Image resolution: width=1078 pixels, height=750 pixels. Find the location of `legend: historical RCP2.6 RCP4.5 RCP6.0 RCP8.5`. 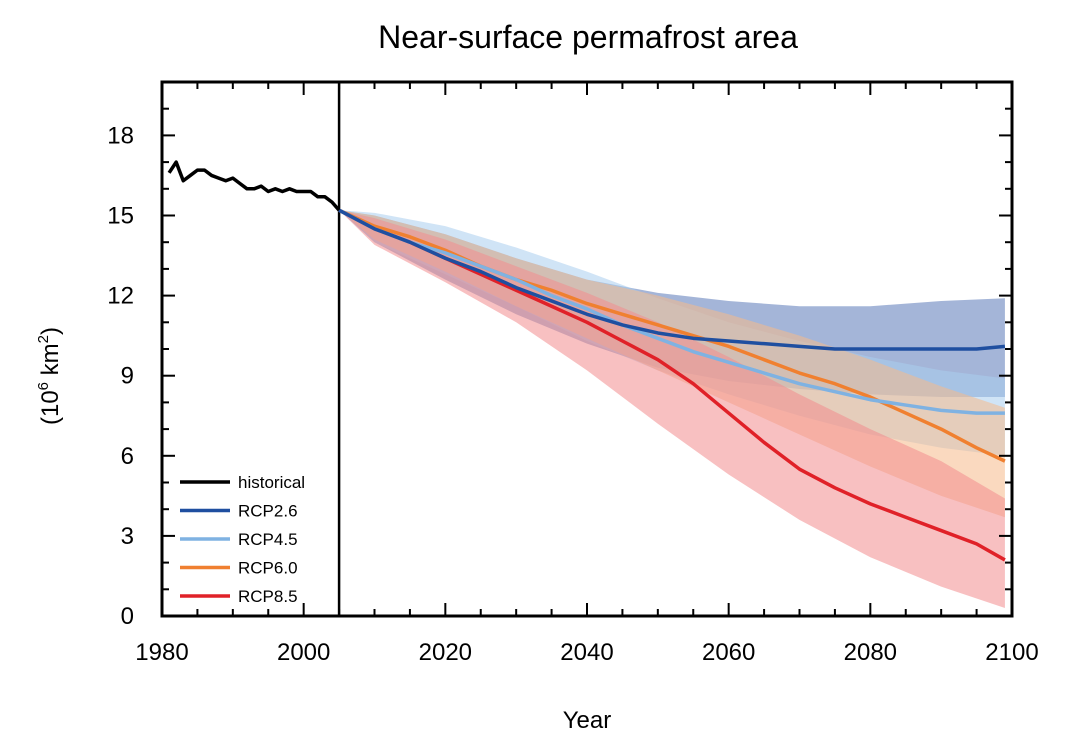

legend: historical RCP2.6 RCP4.5 RCP6.0 RCP8.5 is located at coordinates (242, 539).